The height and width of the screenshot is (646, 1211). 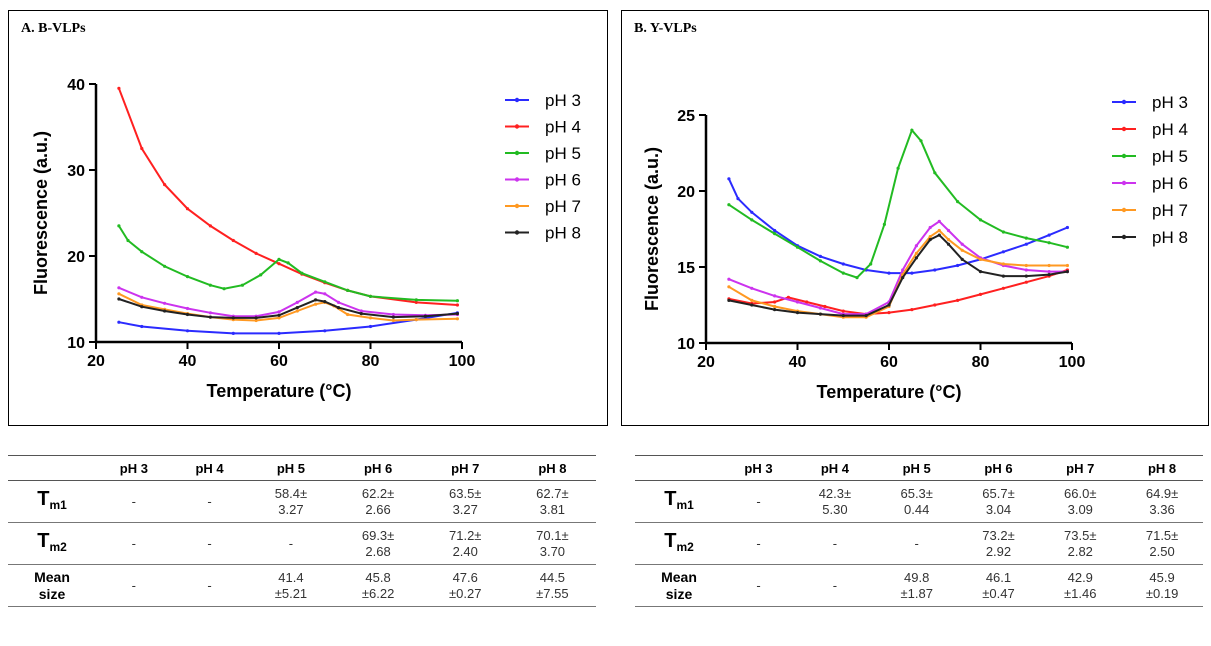 What do you see at coordinates (1162, 593) in the screenshot?
I see `table-cell-line: ±0.19` at bounding box center [1162, 593].